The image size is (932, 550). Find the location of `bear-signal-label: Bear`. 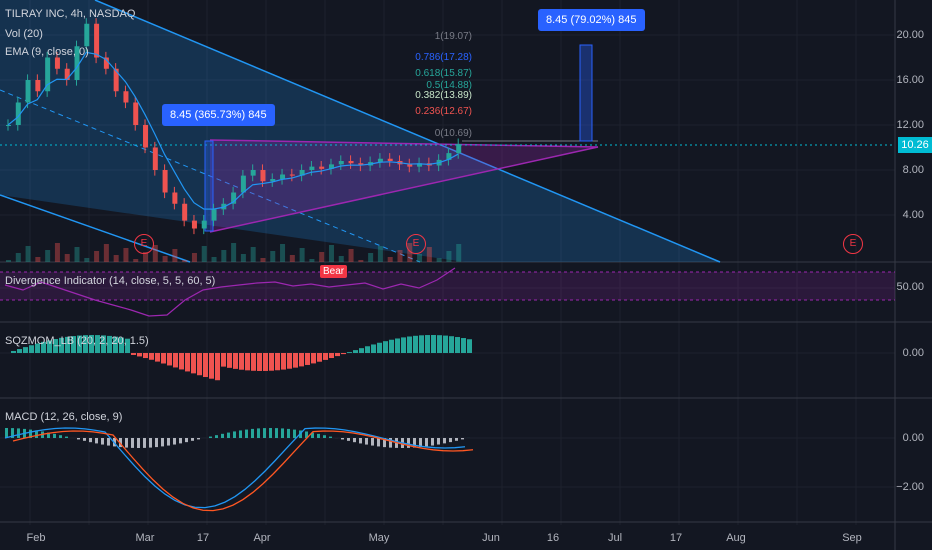

bear-signal-label: Bear is located at coordinates (334, 271).